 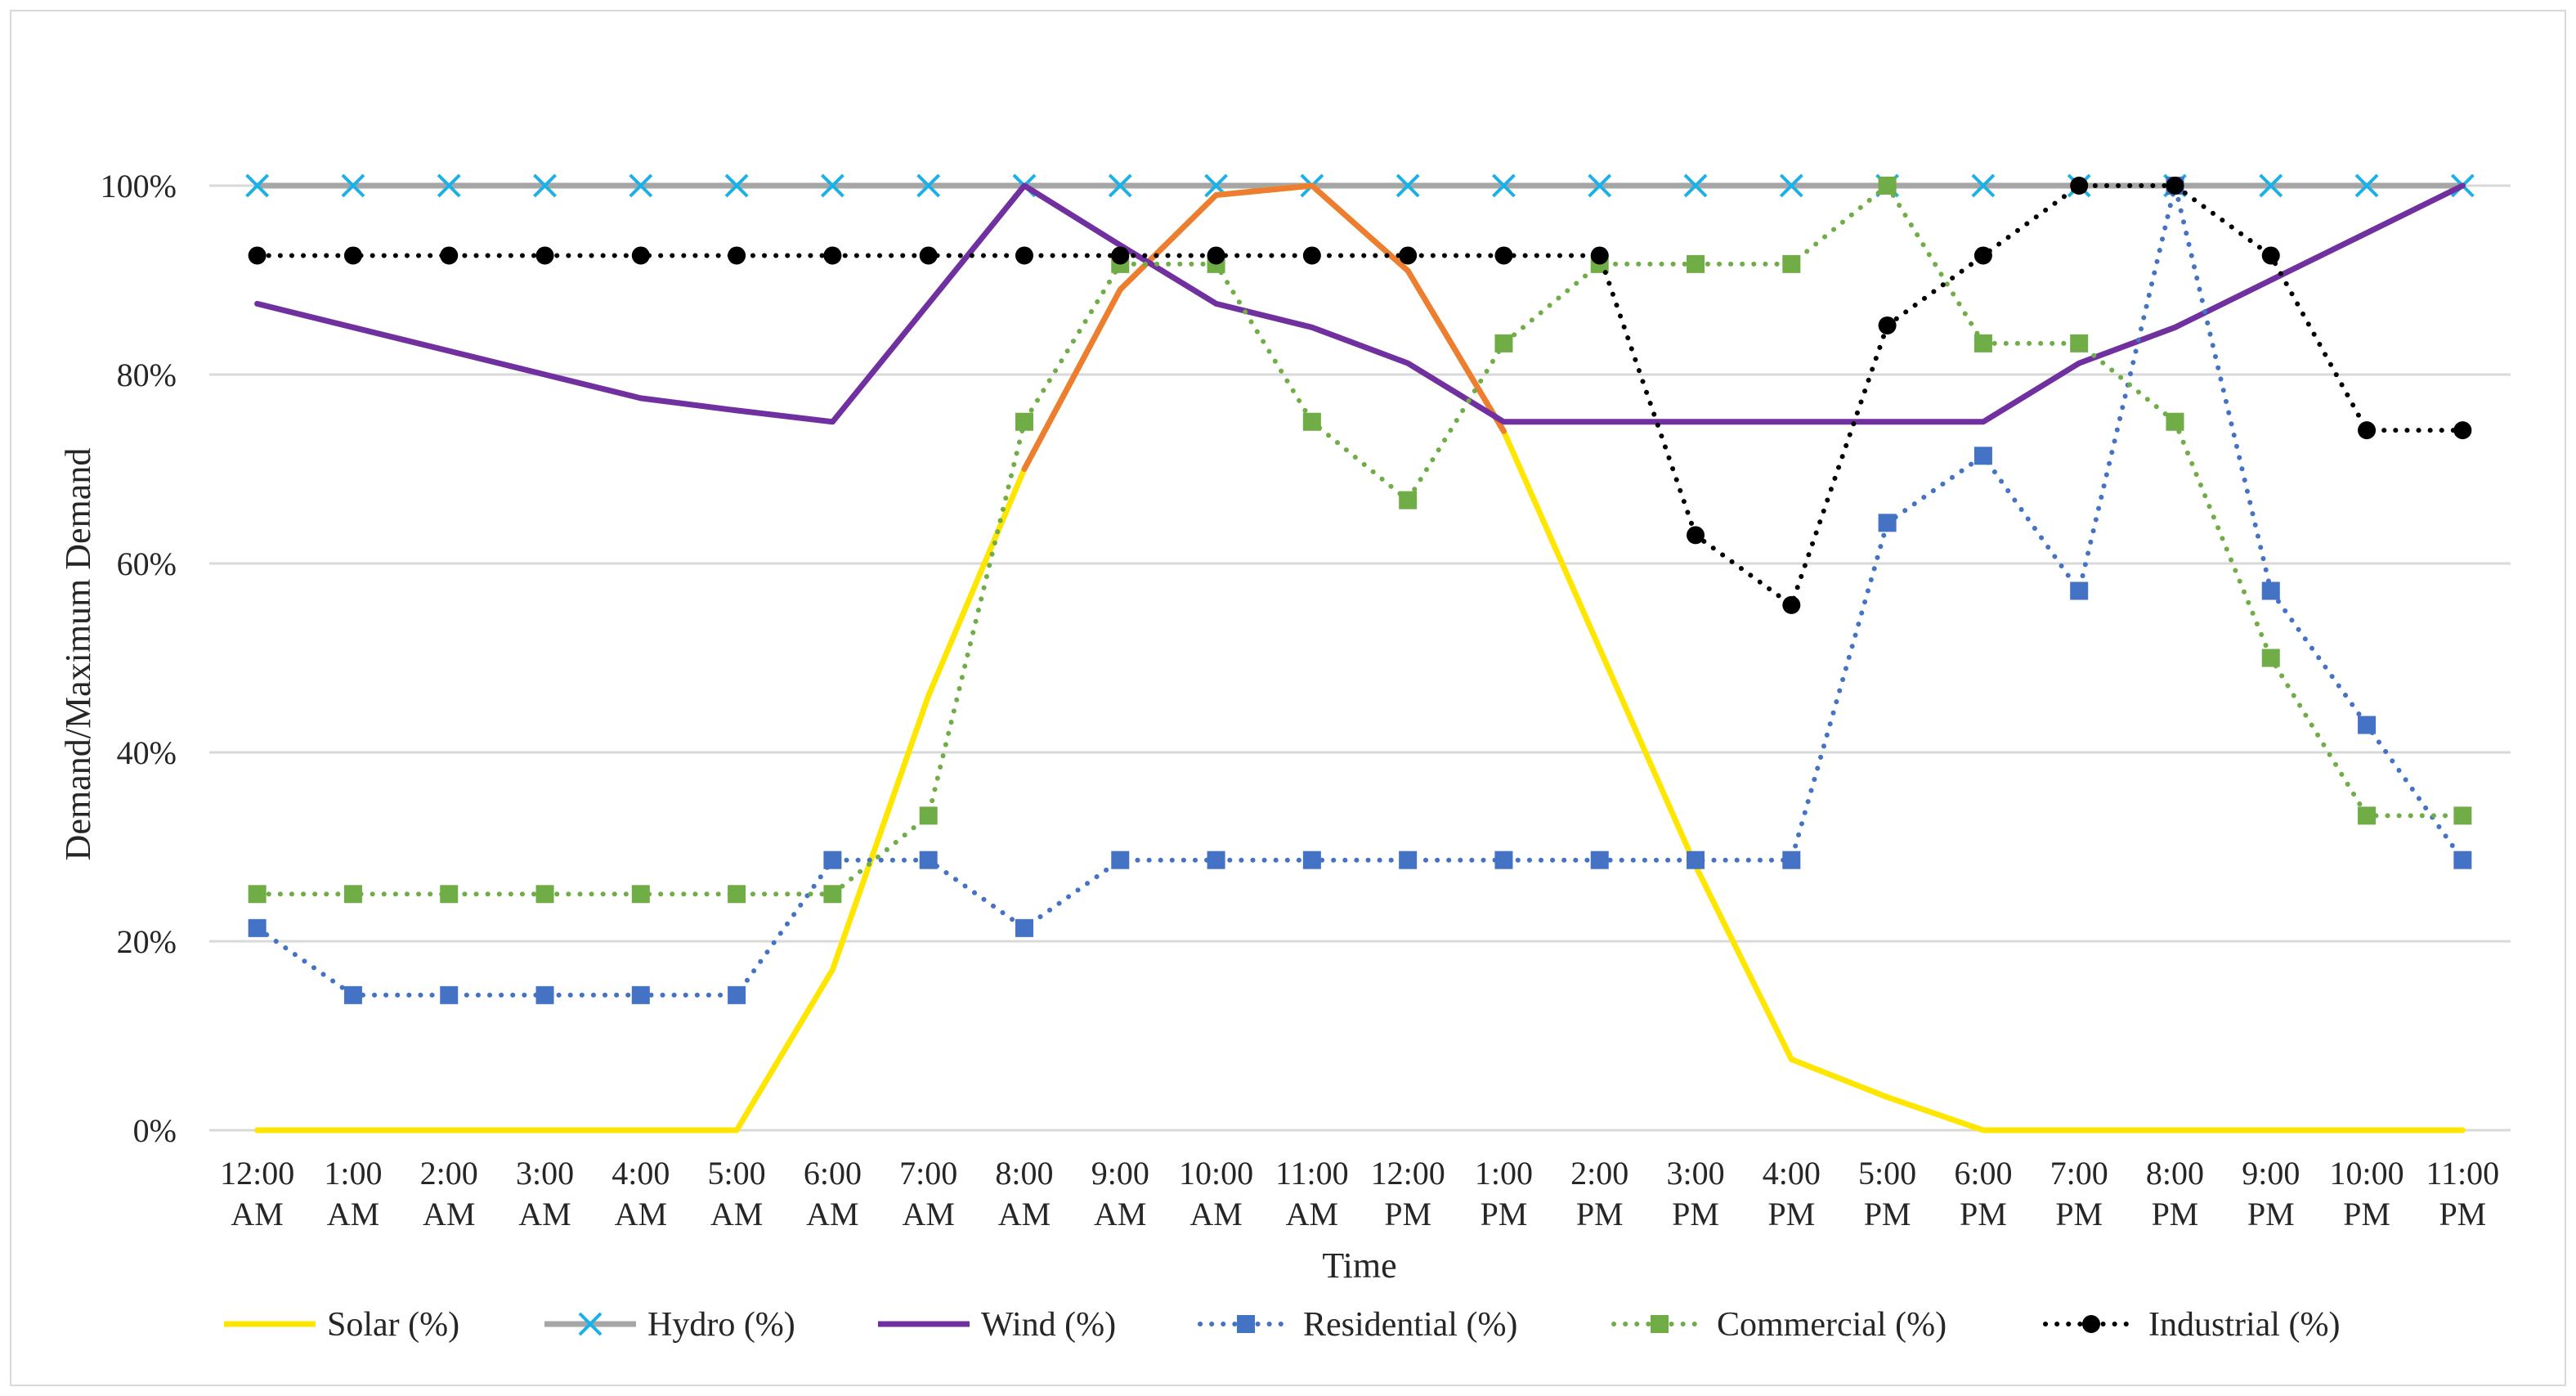 I want to click on legend-label: Residential (%), so click(x=1410, y=1325).